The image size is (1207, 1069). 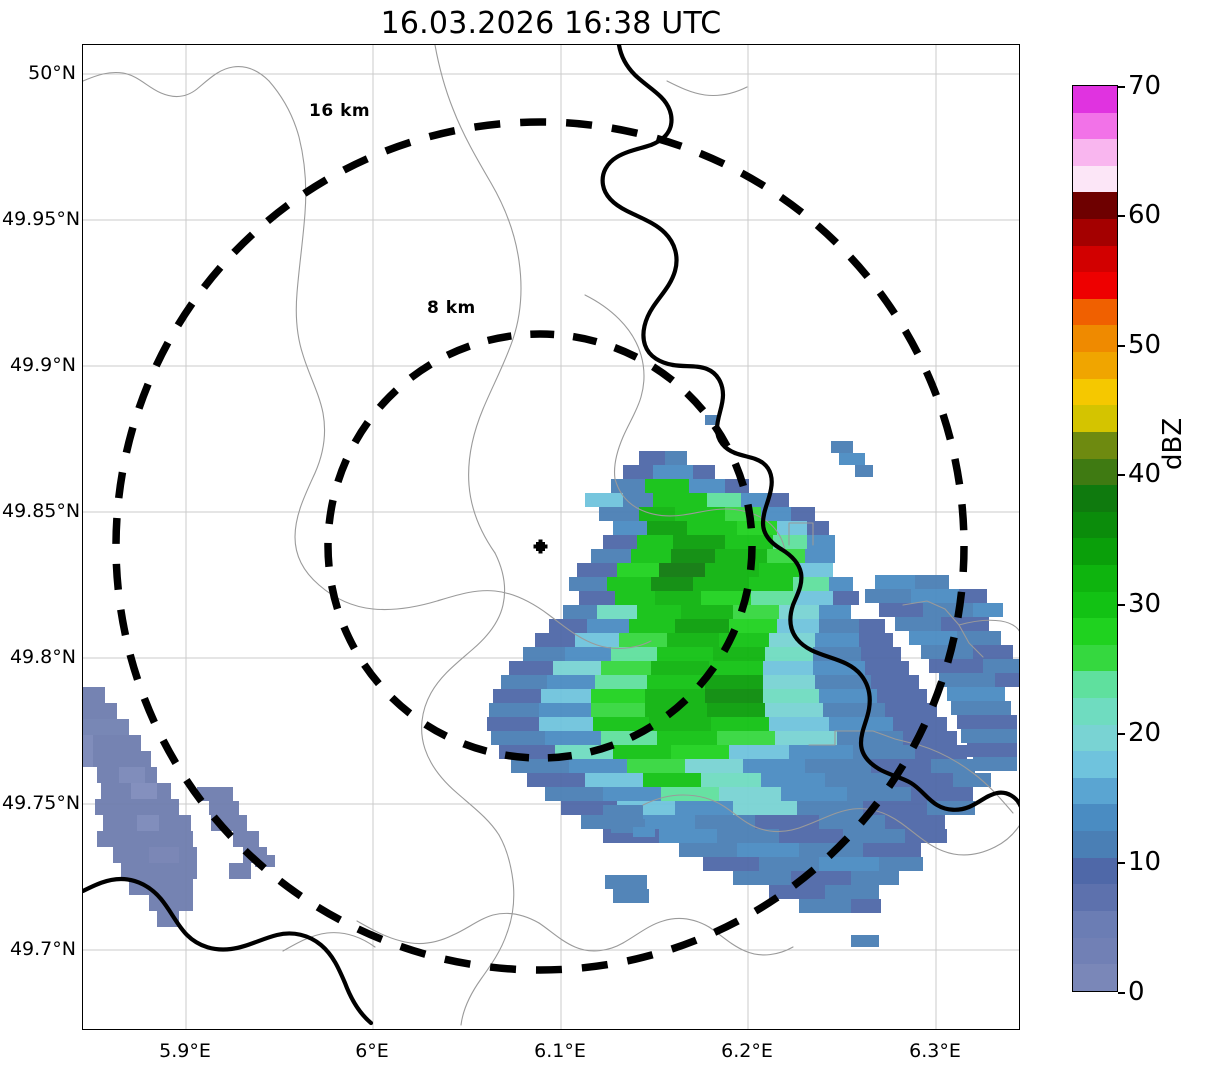 I want to click on range-ring-label-16km: 16 km, so click(x=340, y=111).